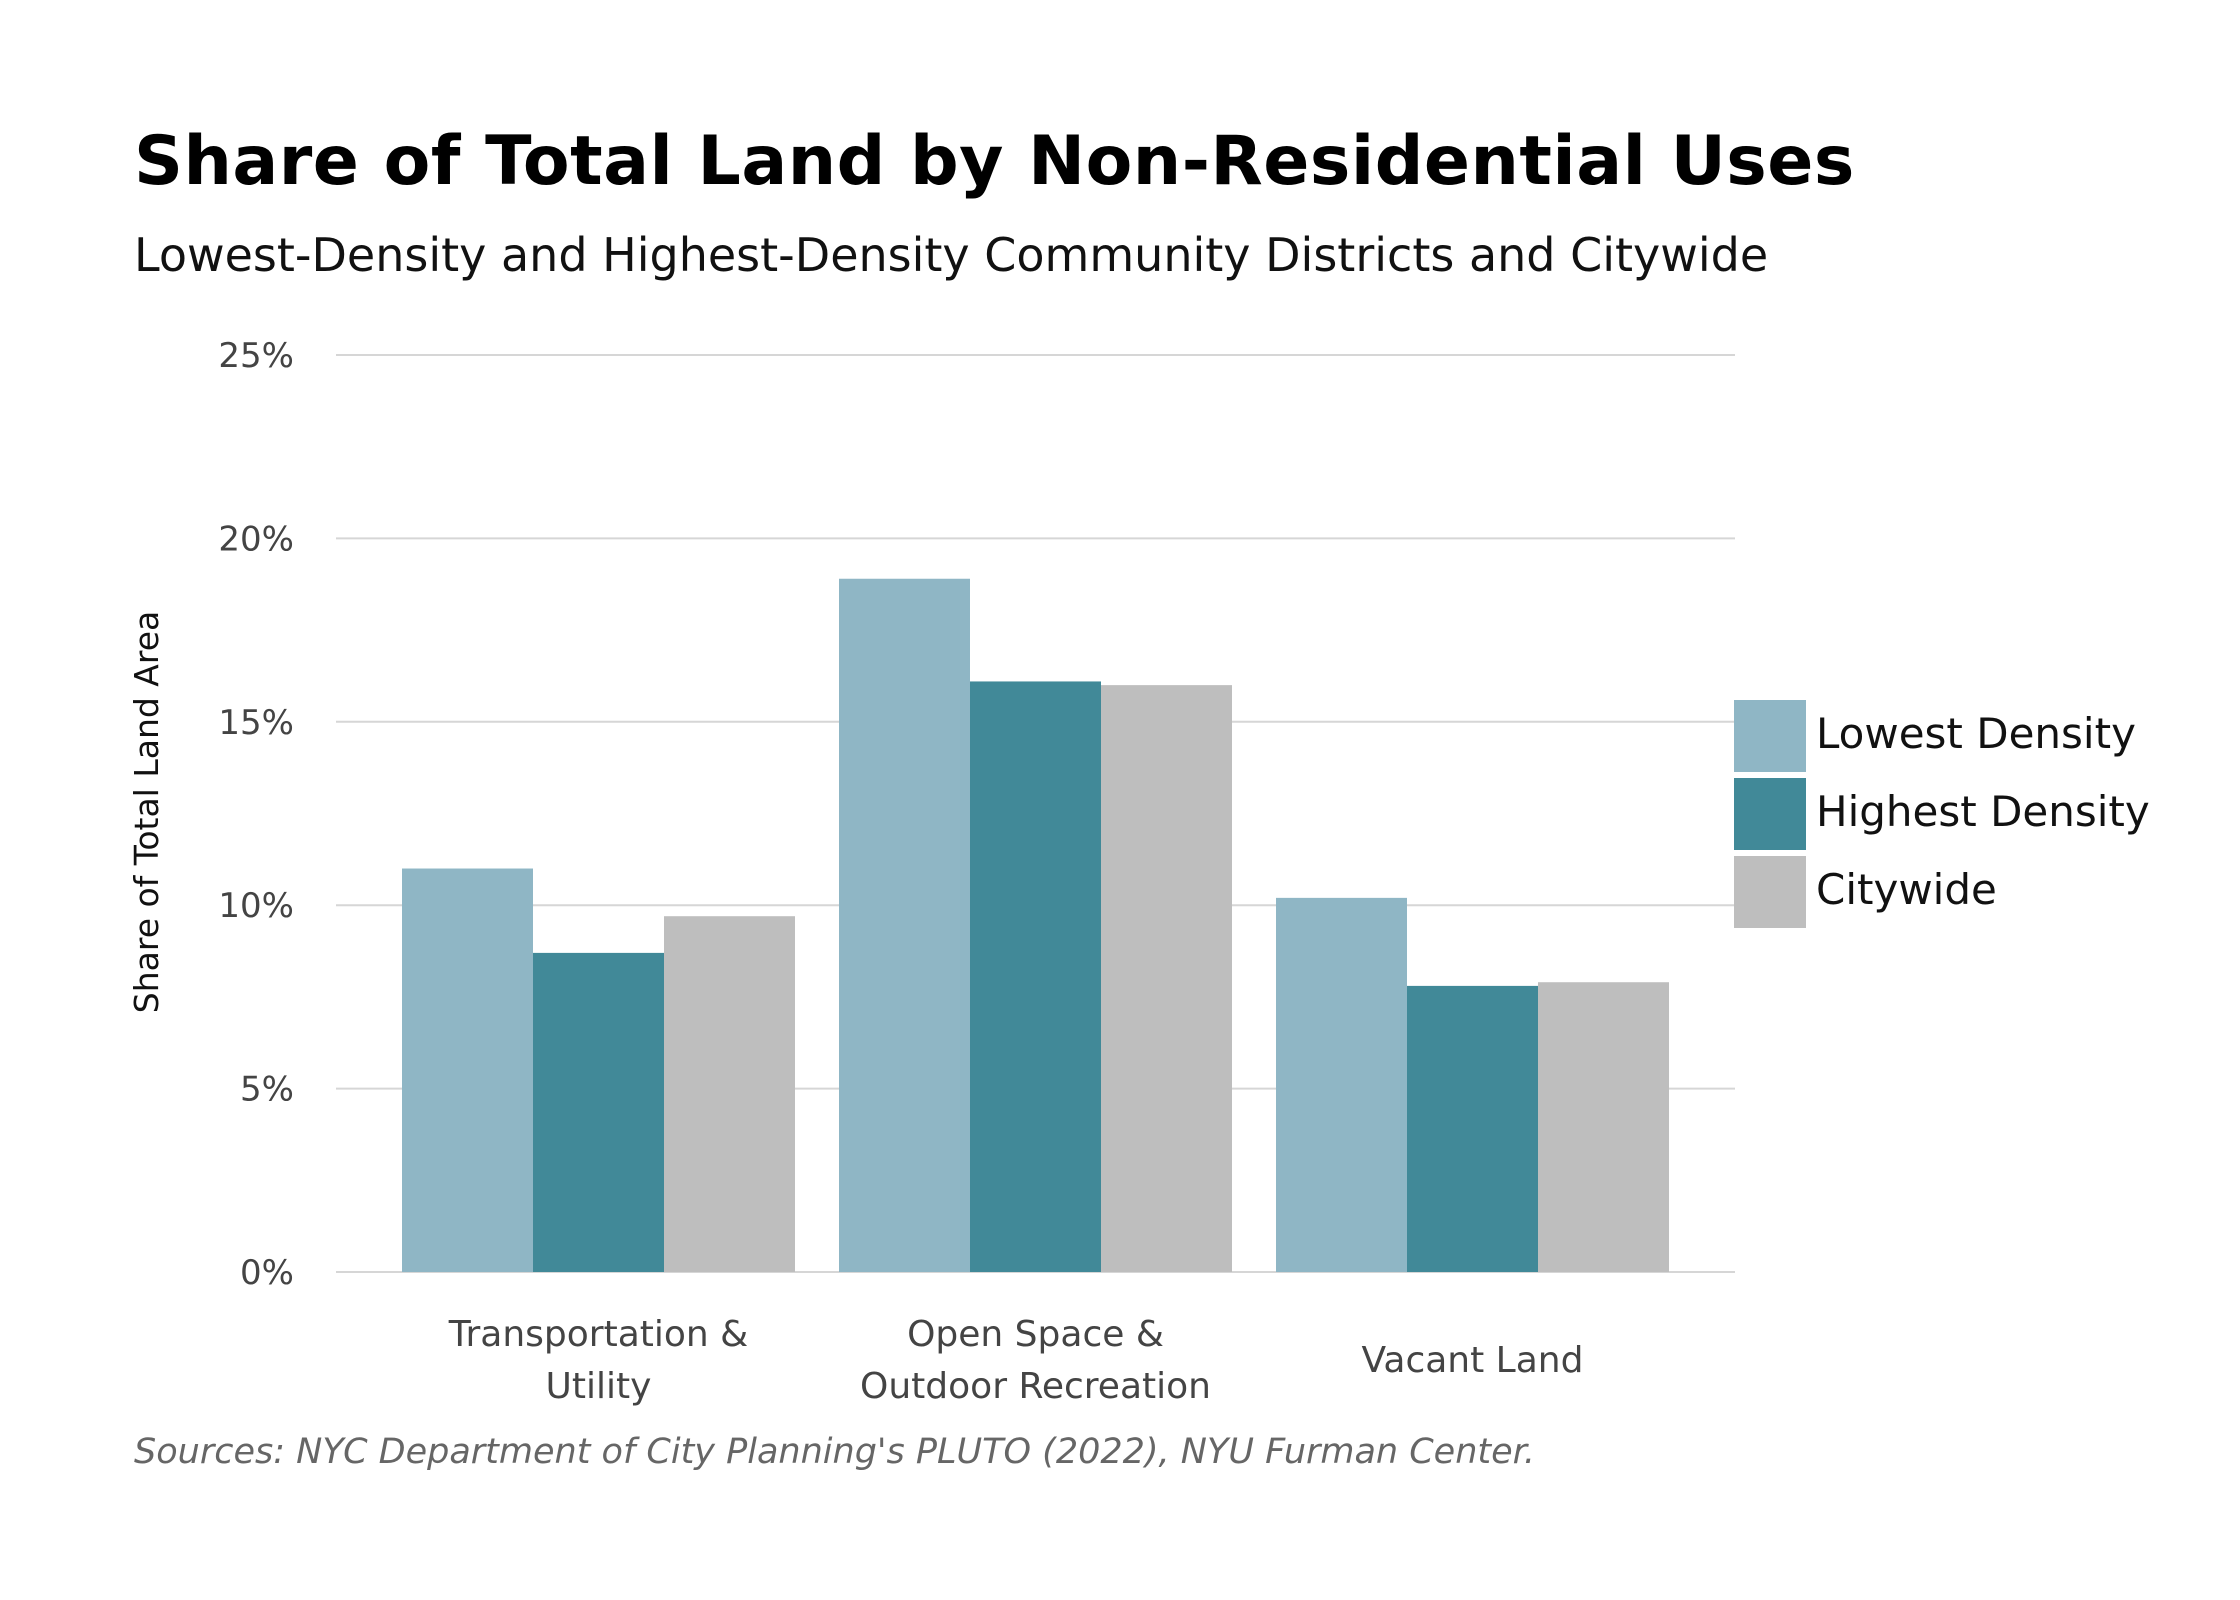  I want to click on legend-label: Lowest Density, so click(1976, 733).